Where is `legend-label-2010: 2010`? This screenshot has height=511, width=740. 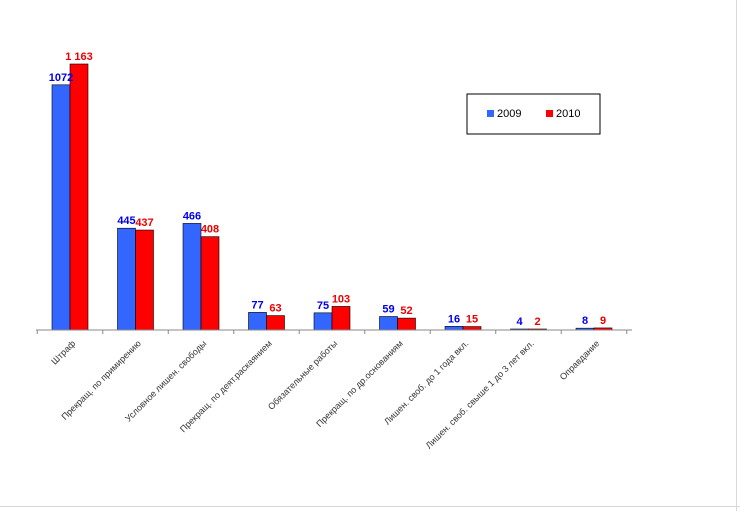 legend-label-2010: 2010 is located at coordinates (568, 114).